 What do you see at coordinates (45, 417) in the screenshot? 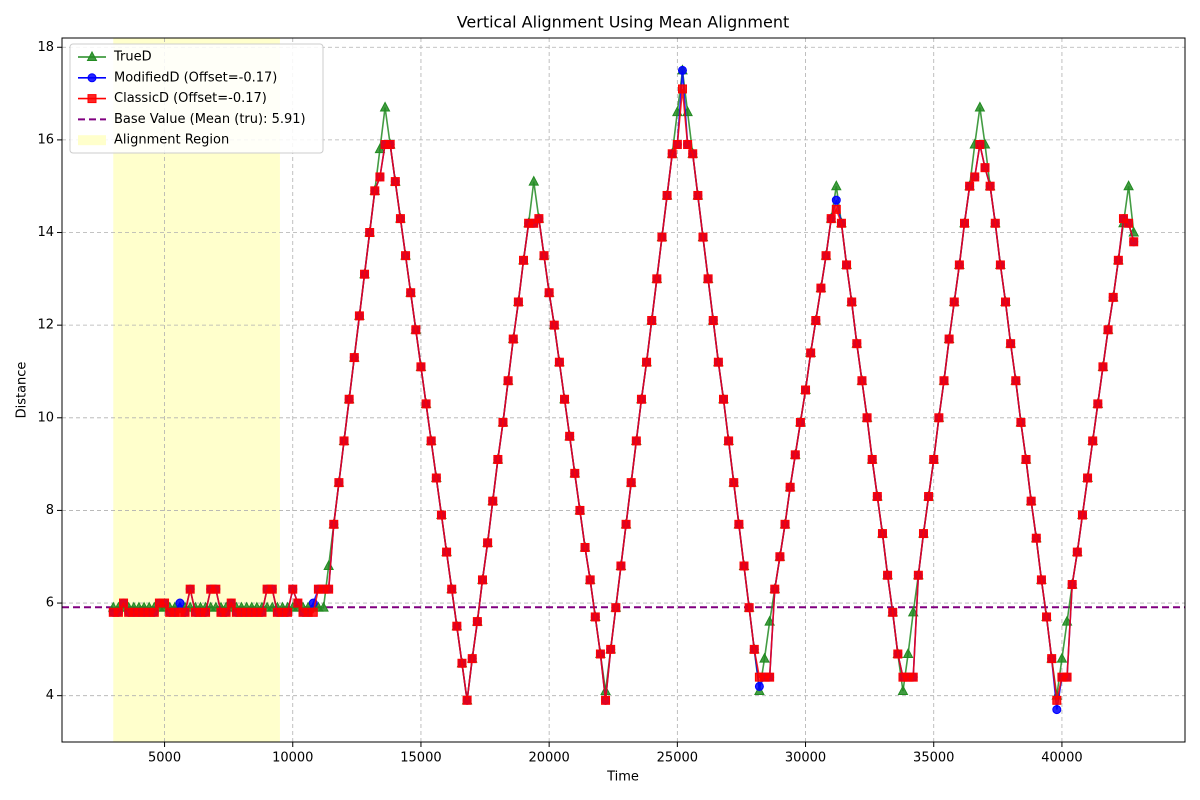
I see `y-tick-label: 10` at bounding box center [45, 417].